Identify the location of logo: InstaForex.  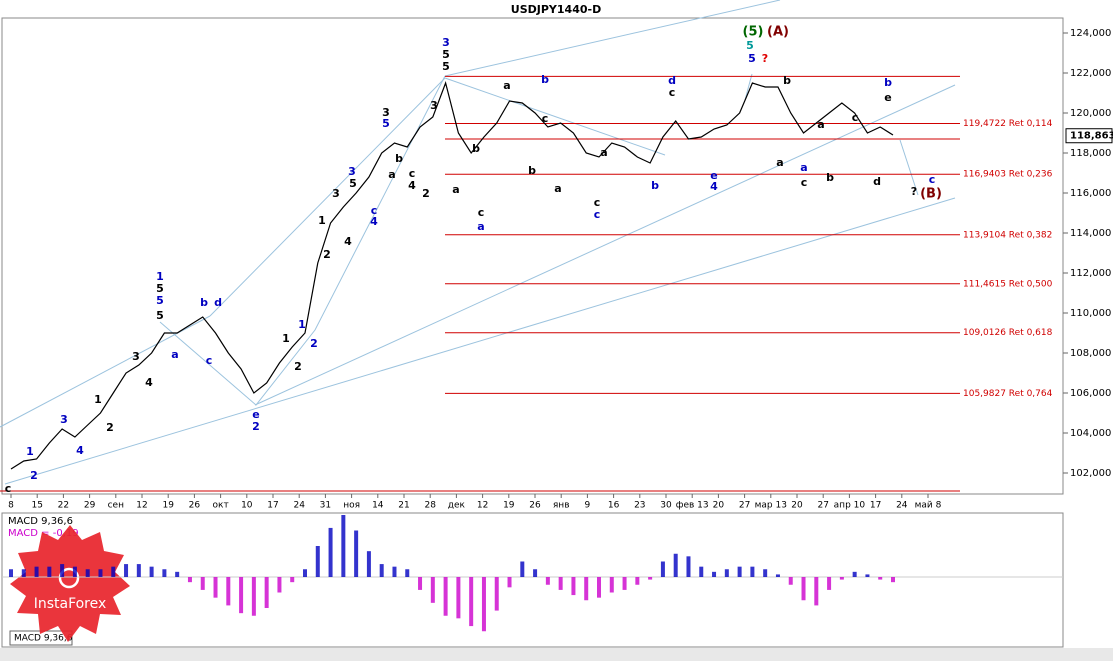
(70, 583).